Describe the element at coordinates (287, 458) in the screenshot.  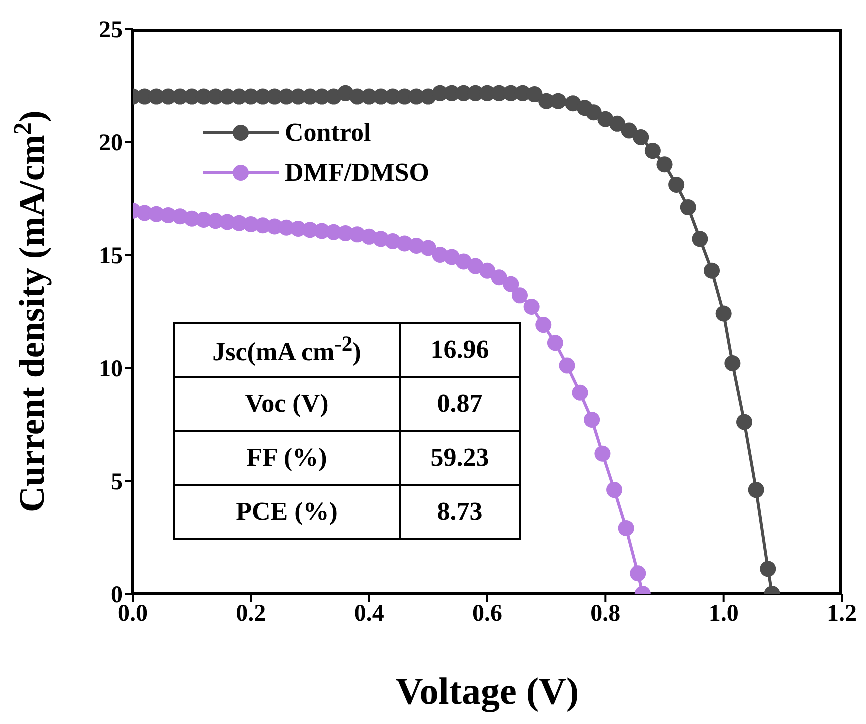
I see `annotation: FF (%)` at that location.